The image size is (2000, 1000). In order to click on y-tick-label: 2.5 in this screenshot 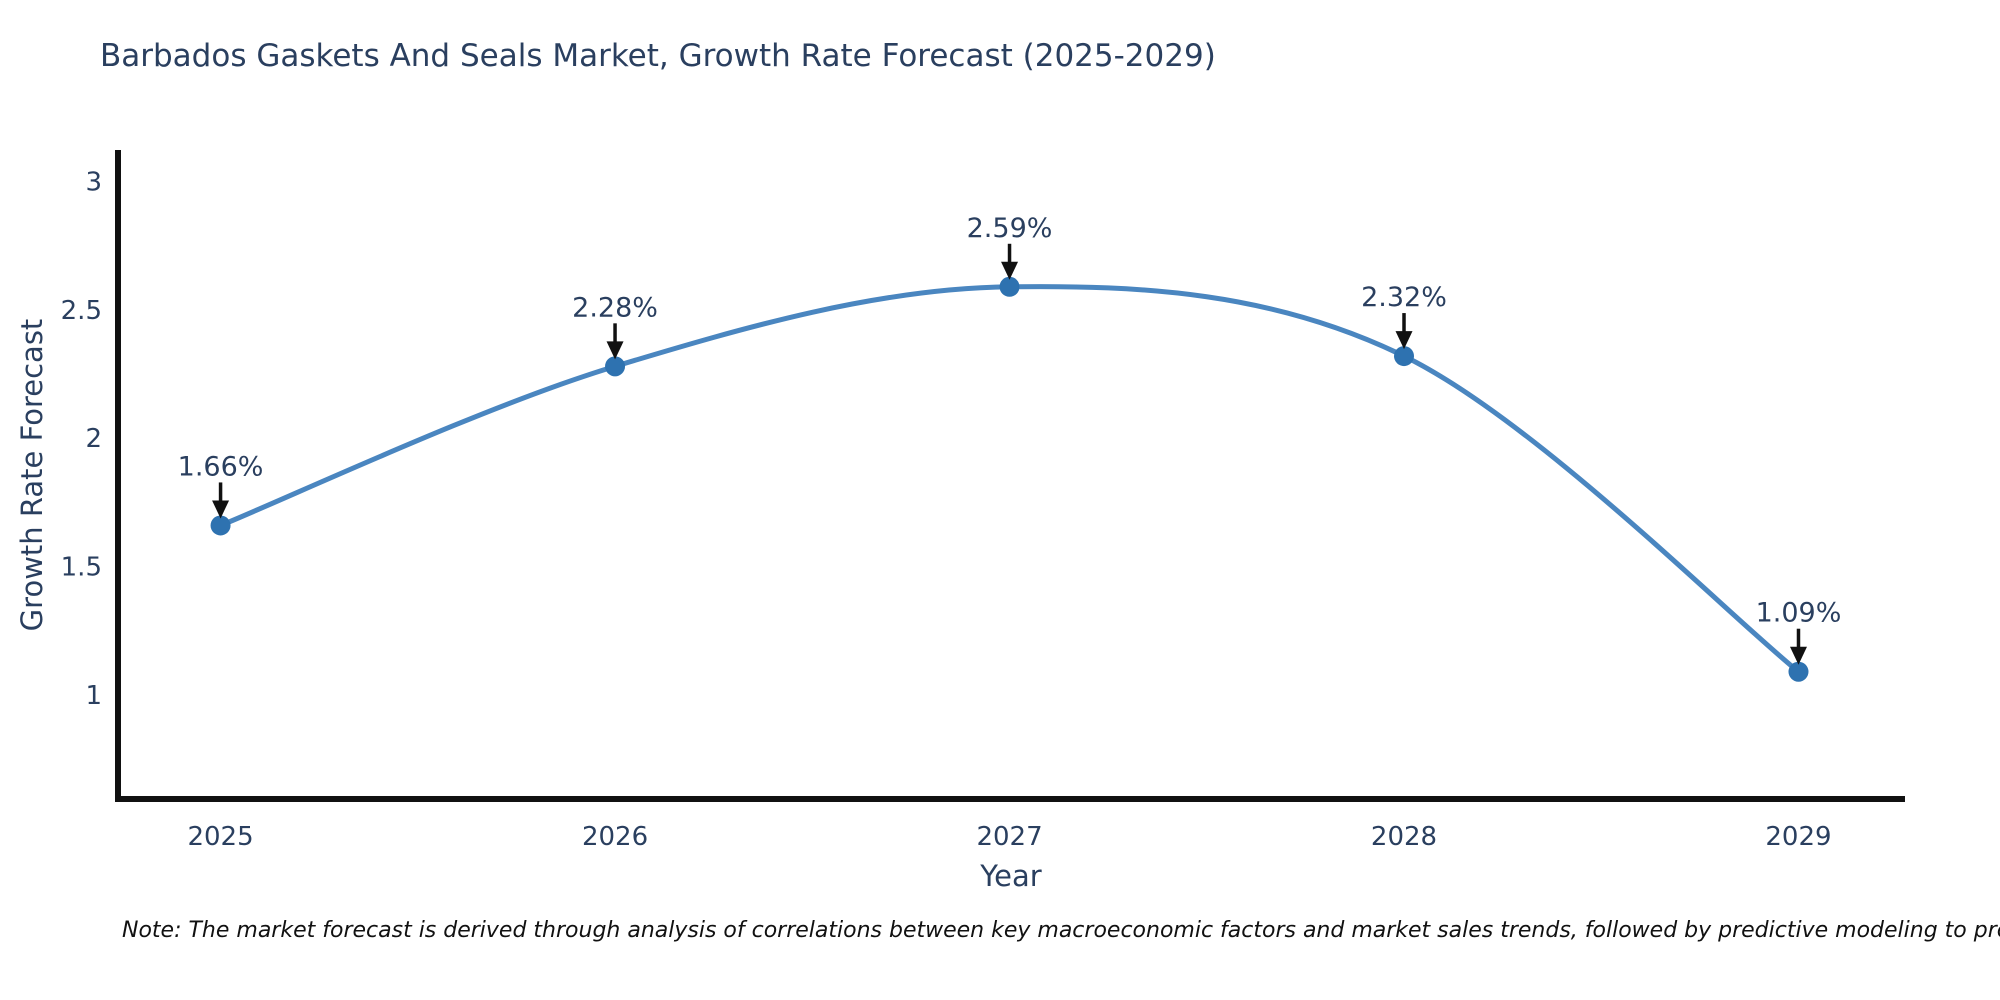, I will do `click(81, 311)`.